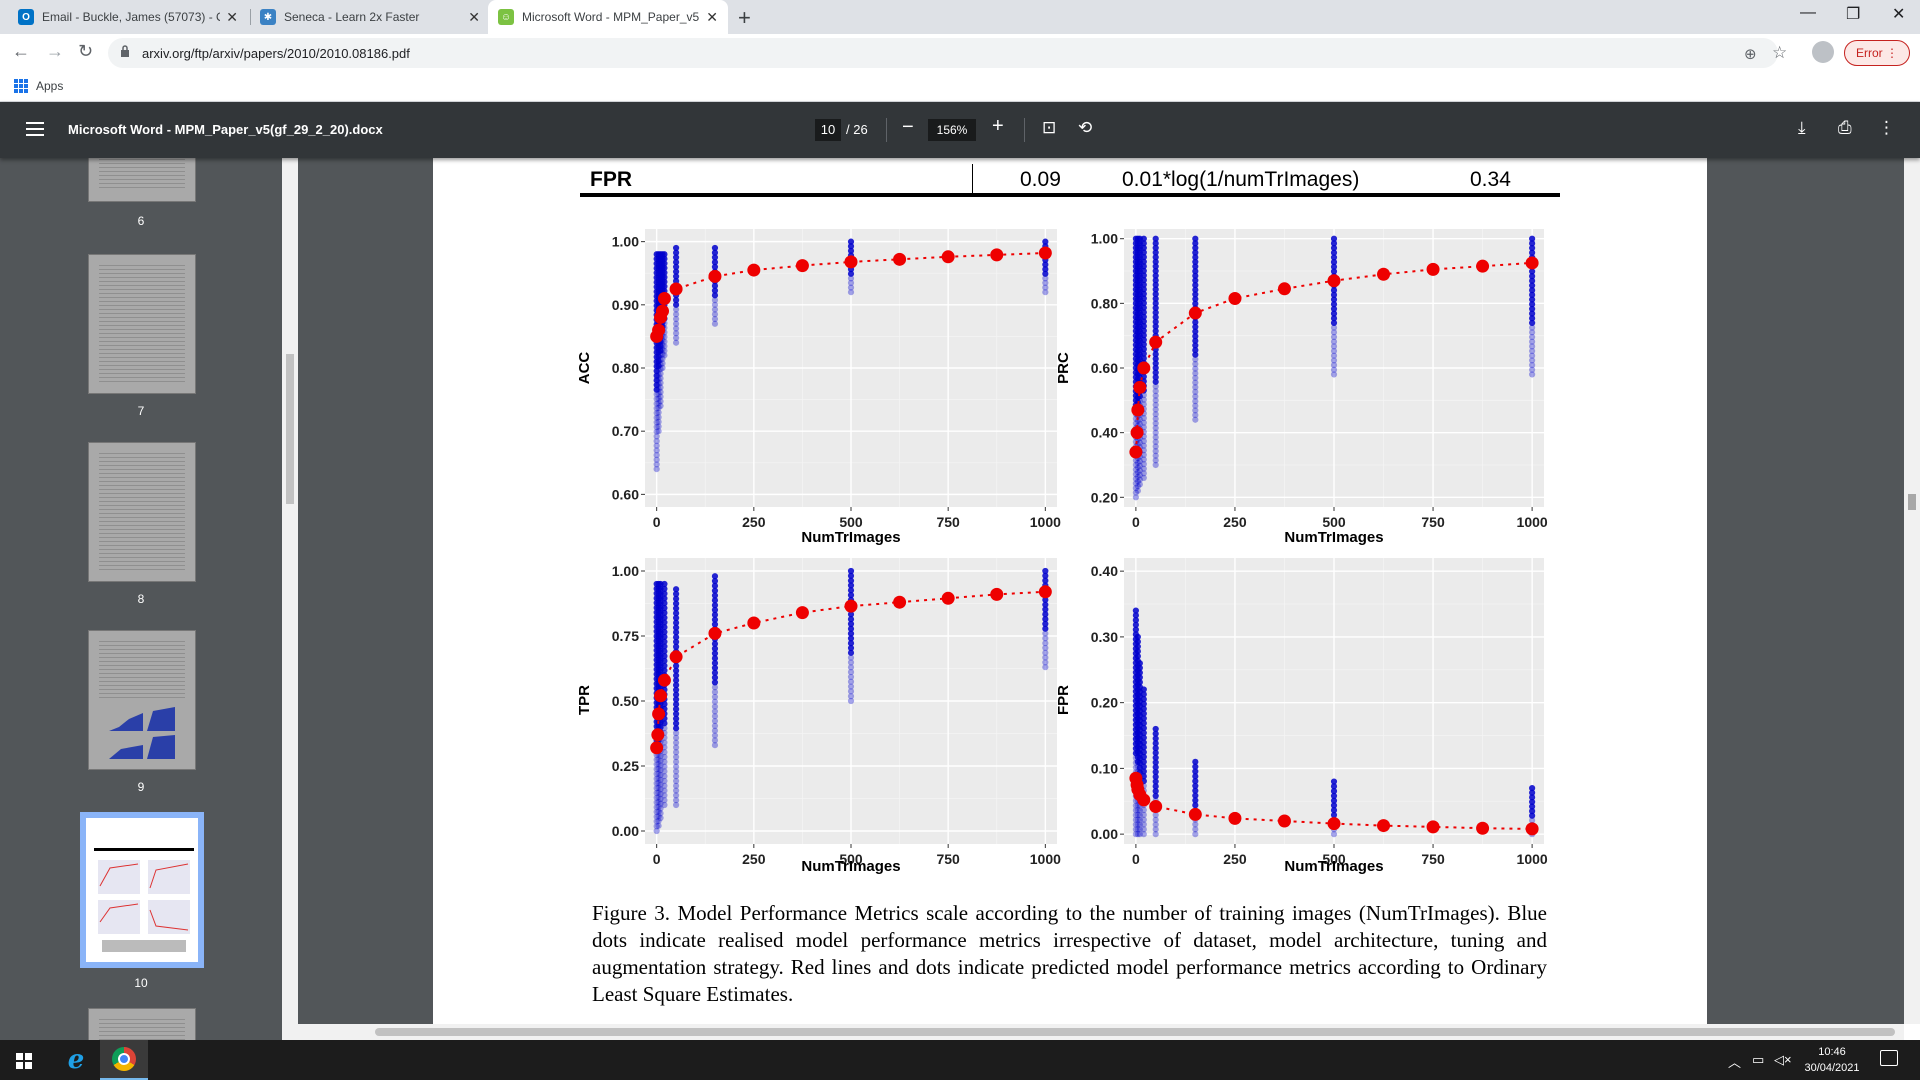 This screenshot has height=1080, width=1920. What do you see at coordinates (1832, 1060) in the screenshot?
I see `system-clock: 10:46 30/04/2021` at bounding box center [1832, 1060].